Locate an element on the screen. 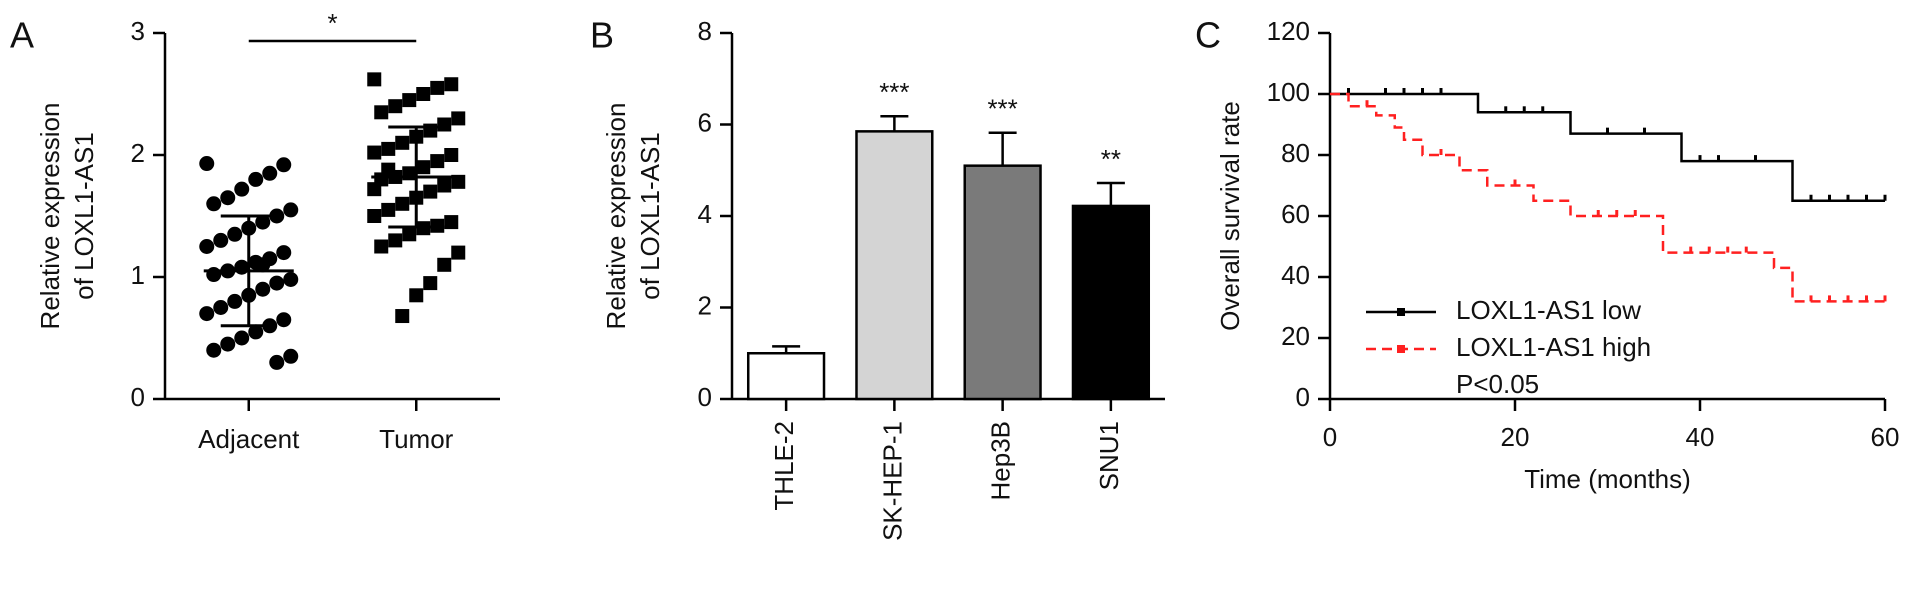 This screenshot has width=1913, height=598. x-tick-label: 20 is located at coordinates (1515, 437).